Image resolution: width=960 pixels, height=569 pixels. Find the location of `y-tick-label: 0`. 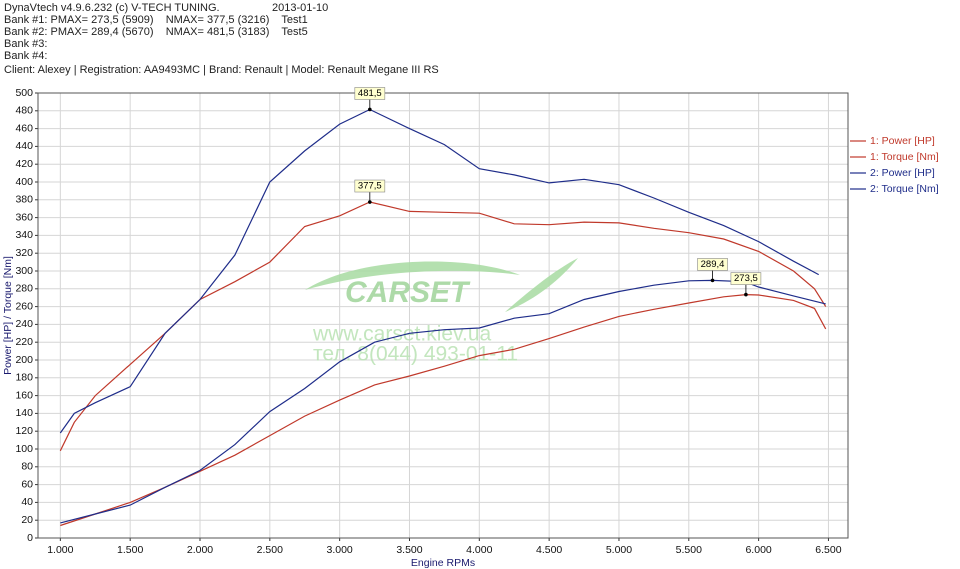

y-tick-label: 0 is located at coordinates (30, 538).